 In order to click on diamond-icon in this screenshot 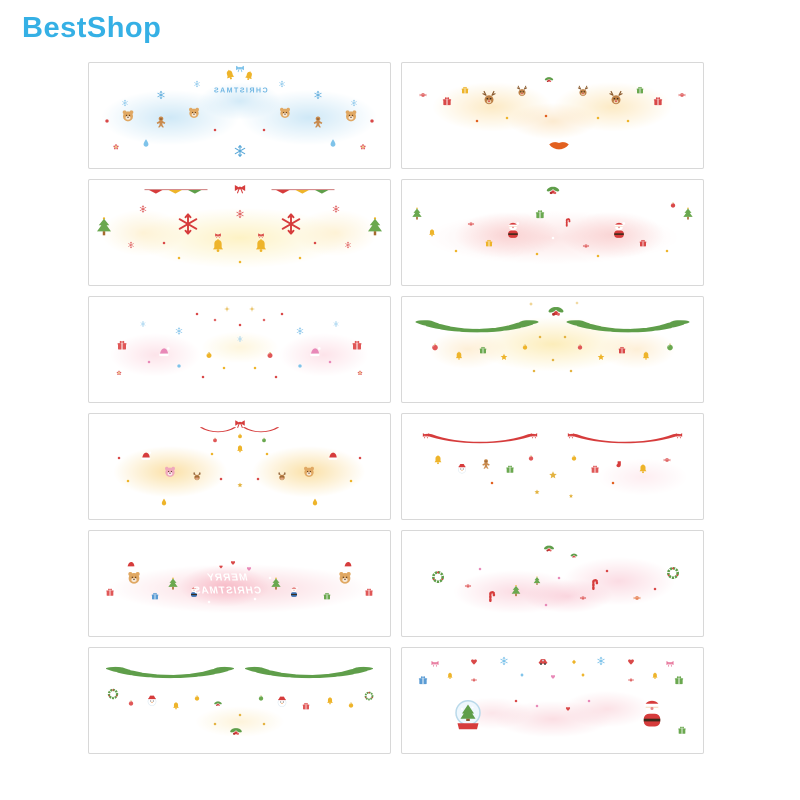, I will do `click(574, 662)`.